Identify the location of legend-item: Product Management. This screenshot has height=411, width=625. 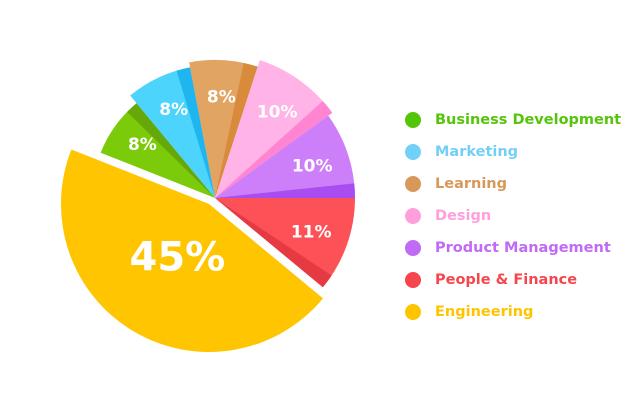
(513, 248).